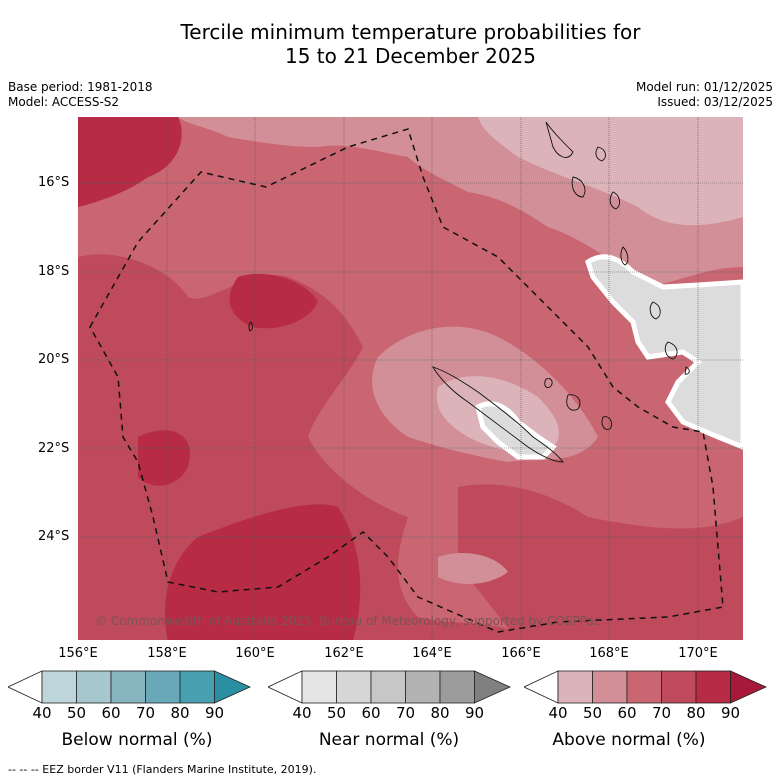 The width and height of the screenshot is (781, 781). What do you see at coordinates (389, 740) in the screenshot?
I see `legend-title-near: Near normal (%)` at bounding box center [389, 740].